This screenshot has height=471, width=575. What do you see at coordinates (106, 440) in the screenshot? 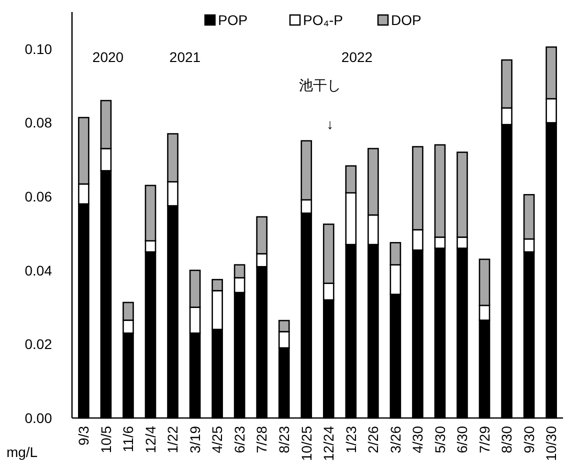
I see `x-tick-label: 10/5` at bounding box center [106, 440].